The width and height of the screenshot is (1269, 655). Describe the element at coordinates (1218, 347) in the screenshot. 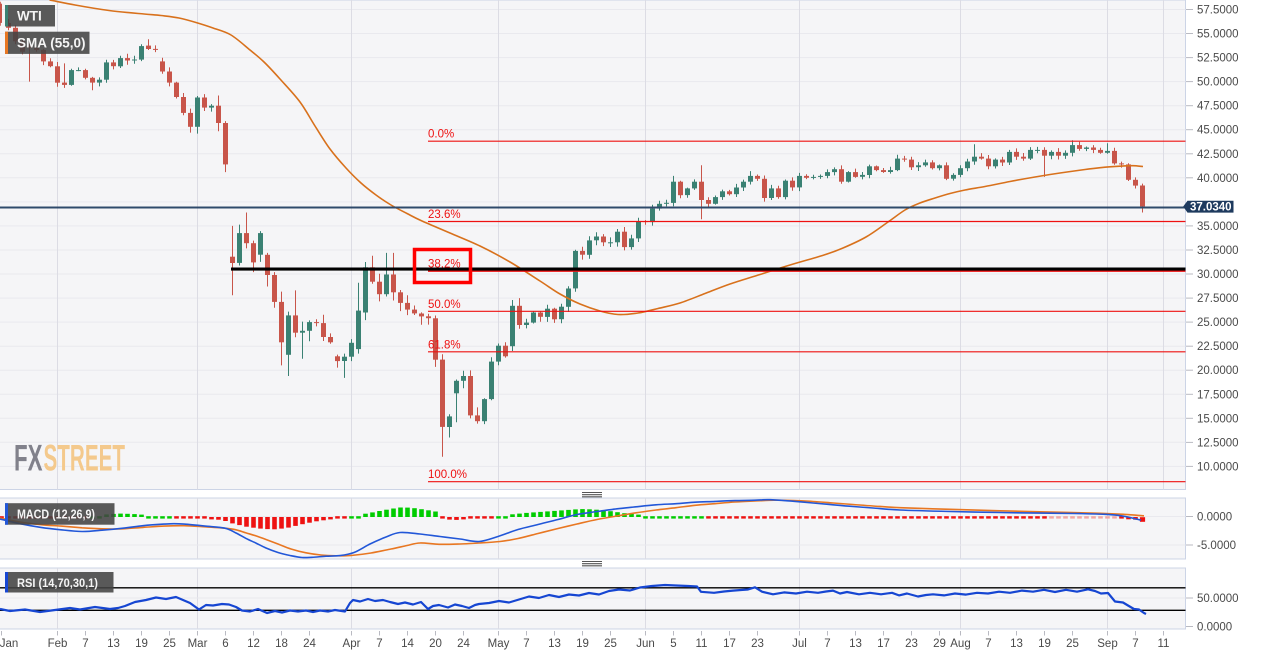

I see `svg-text: 22.5000` at that location.